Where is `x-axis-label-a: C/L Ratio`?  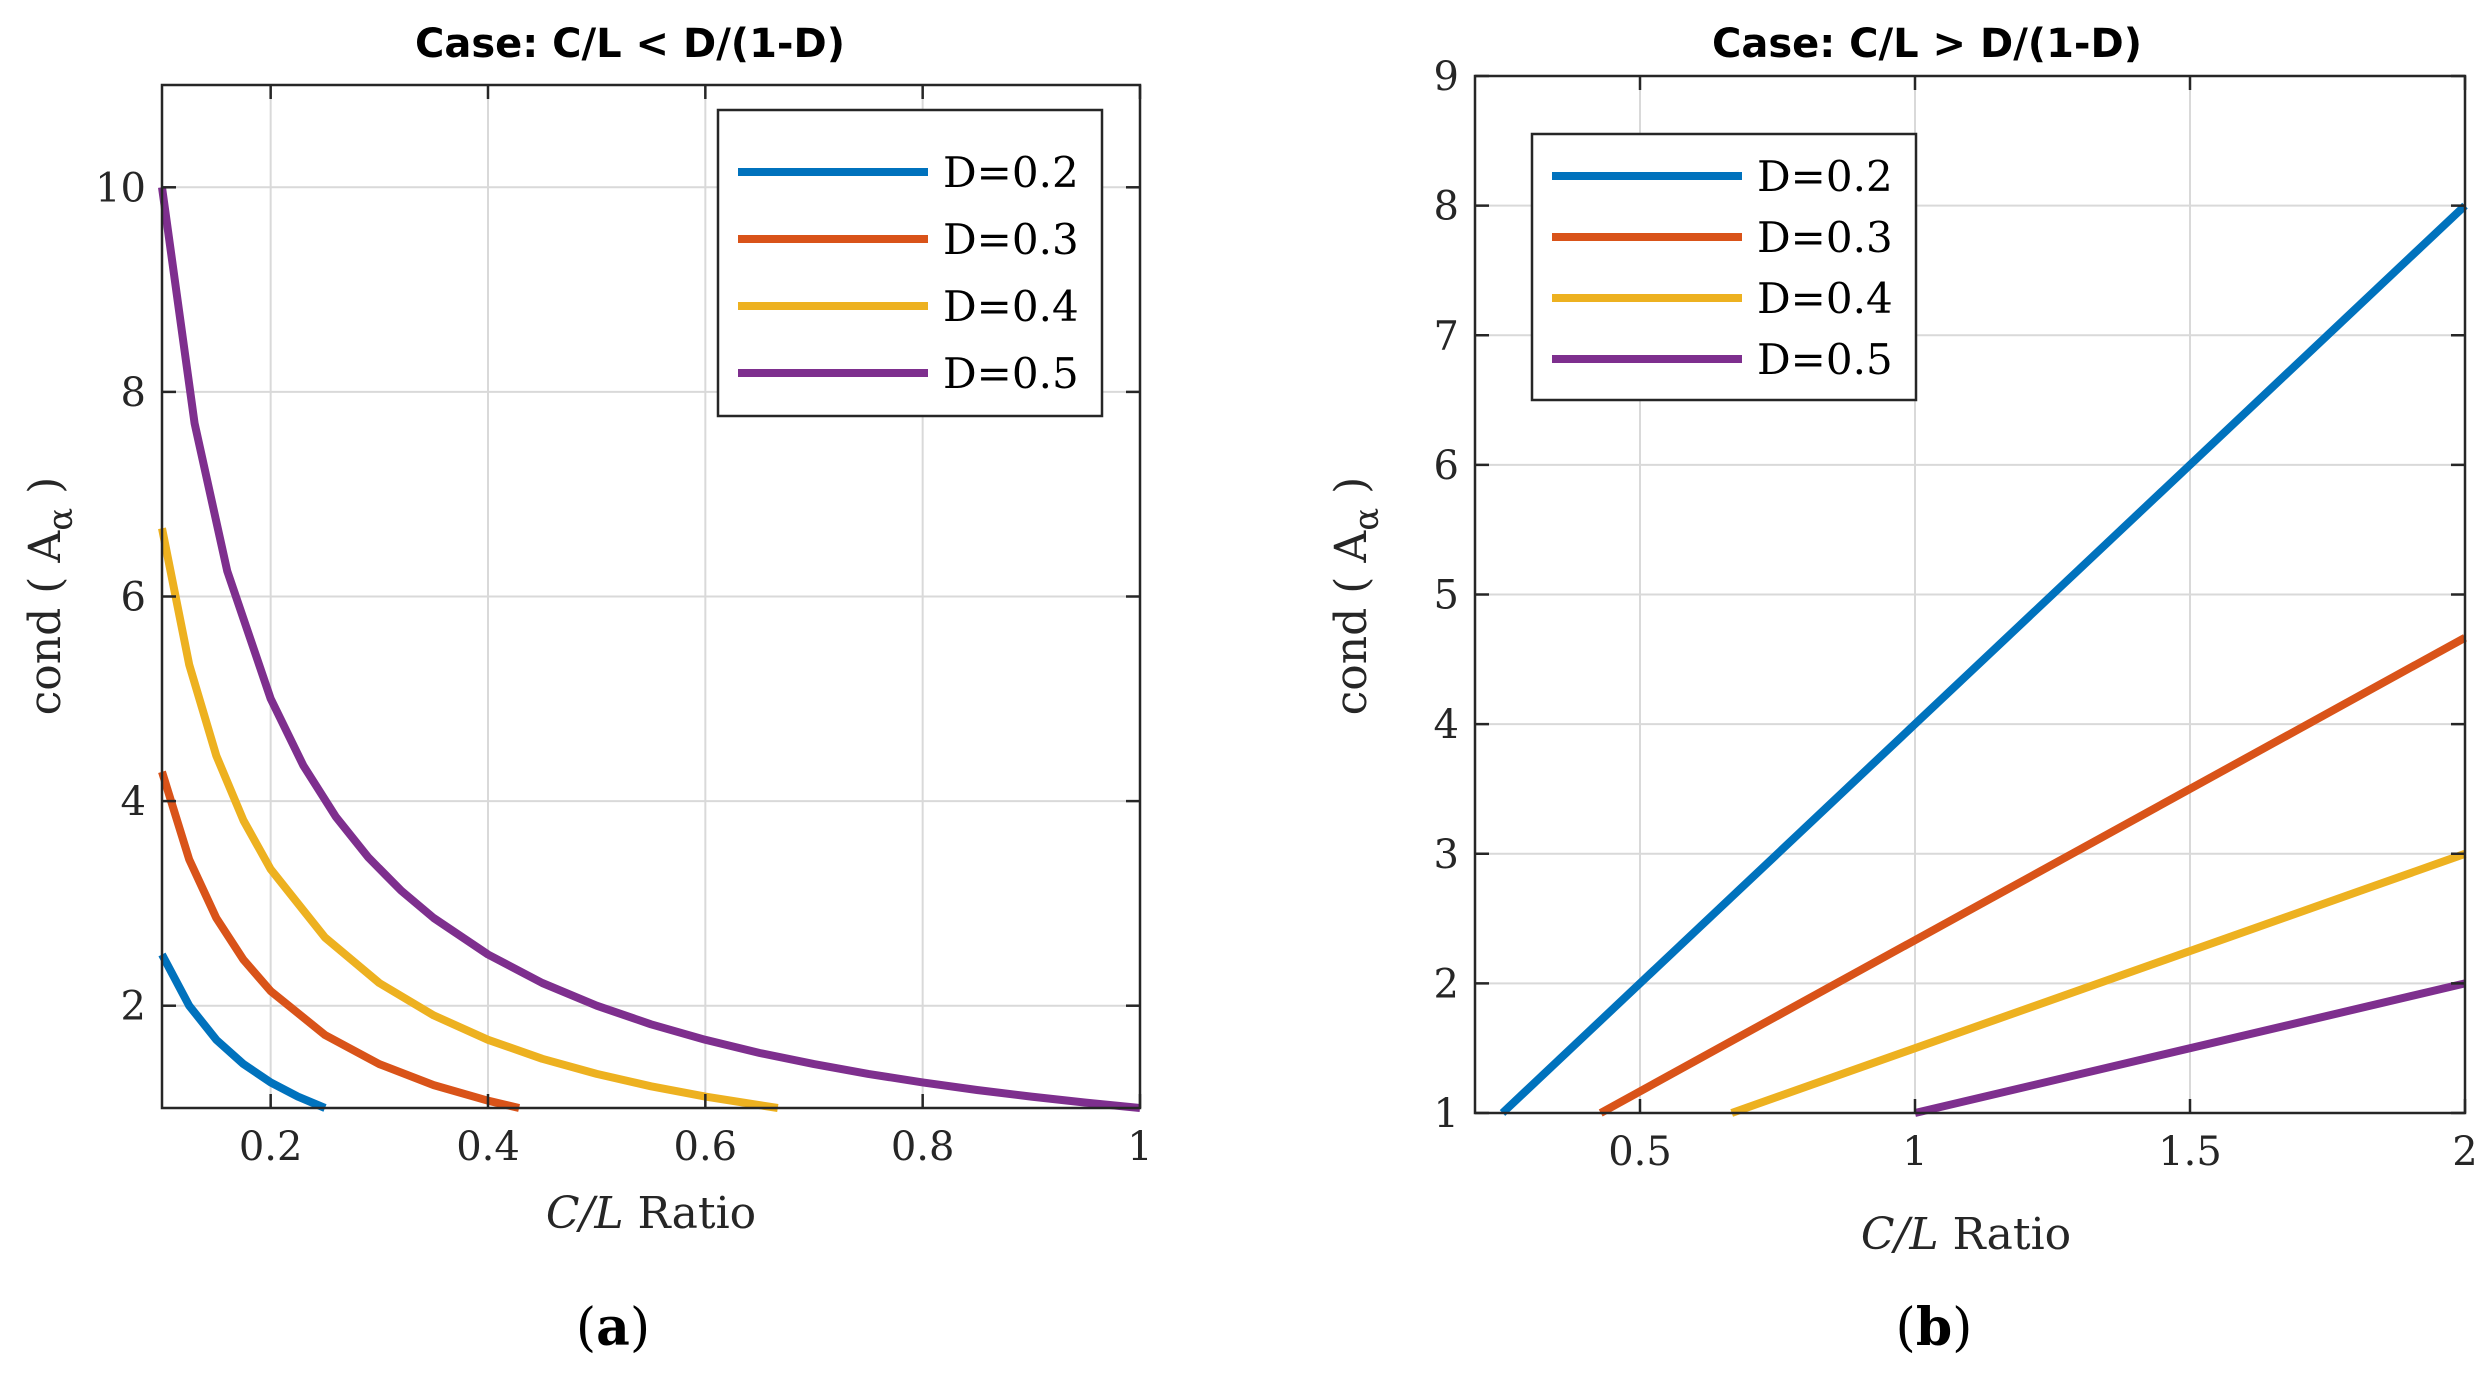
x-axis-label-a: C/L Ratio is located at coordinates (651, 1213).